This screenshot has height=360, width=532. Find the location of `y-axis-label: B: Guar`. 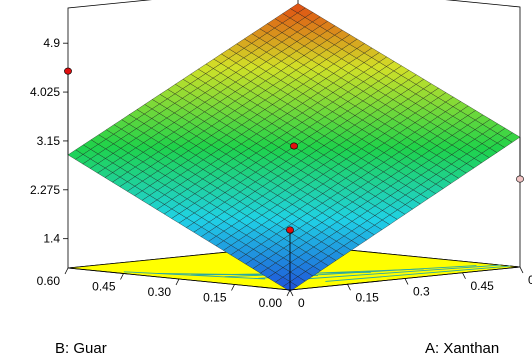

y-axis-label: B: Guar is located at coordinates (81, 348).